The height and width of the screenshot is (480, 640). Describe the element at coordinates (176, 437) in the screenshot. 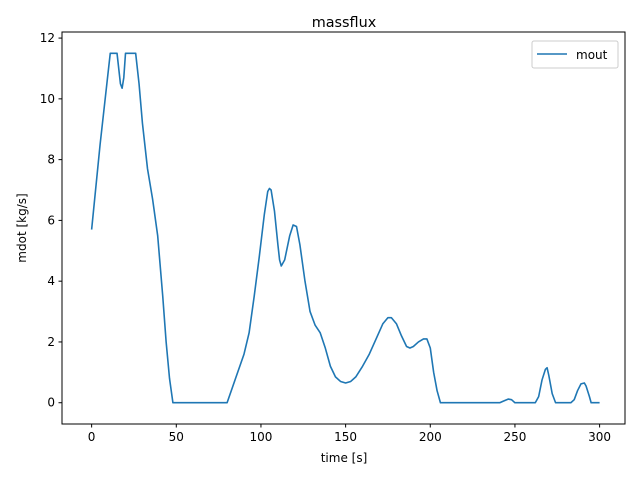

I see `x-tick-label: 50` at that location.